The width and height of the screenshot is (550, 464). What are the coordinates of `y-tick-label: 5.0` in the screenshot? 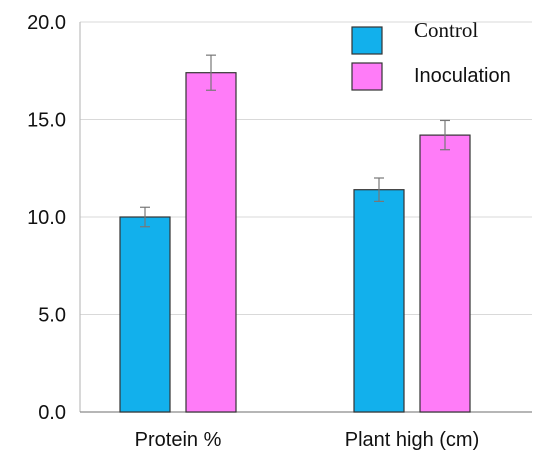 It's located at (52, 316).